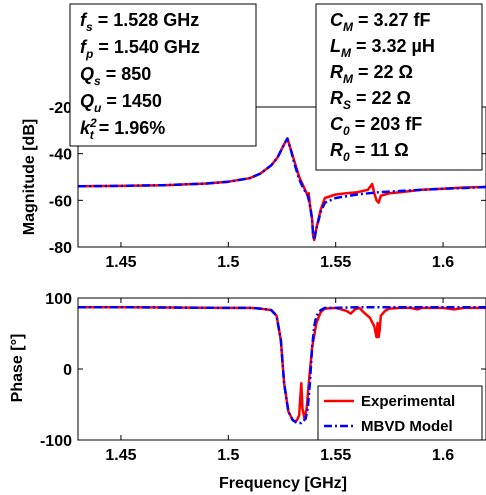 The height and width of the screenshot is (495, 486). Describe the element at coordinates (370, 100) in the screenshot. I see `param-right-line: RS = 22 Ω` at that location.